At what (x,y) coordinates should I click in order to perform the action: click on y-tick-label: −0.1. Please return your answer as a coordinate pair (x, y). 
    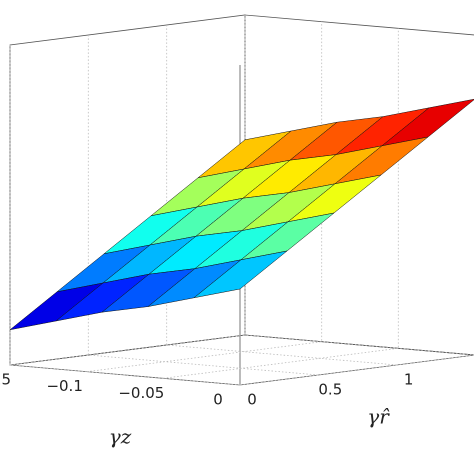
    Looking at the image, I should click on (64, 386).